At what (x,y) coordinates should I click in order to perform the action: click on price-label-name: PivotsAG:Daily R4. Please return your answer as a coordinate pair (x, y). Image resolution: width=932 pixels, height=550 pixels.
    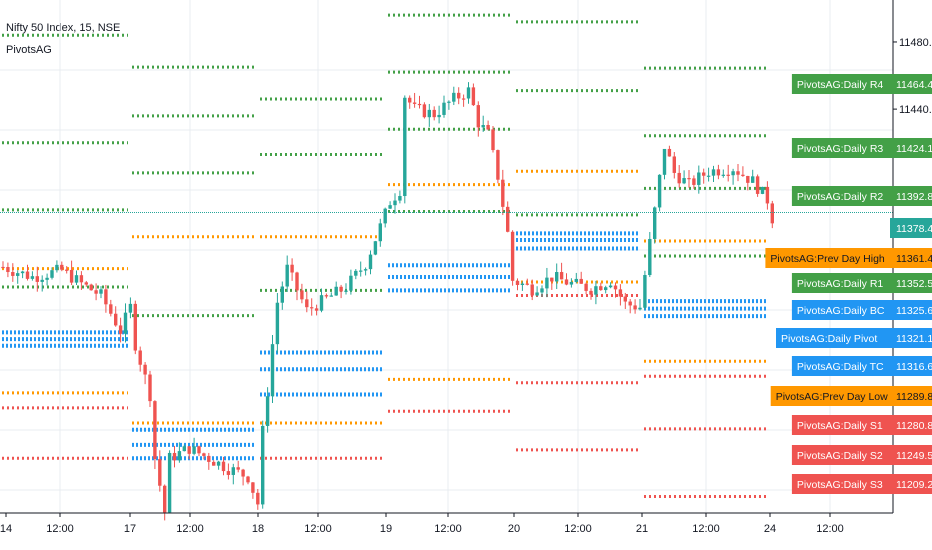
    Looking at the image, I should click on (840, 85).